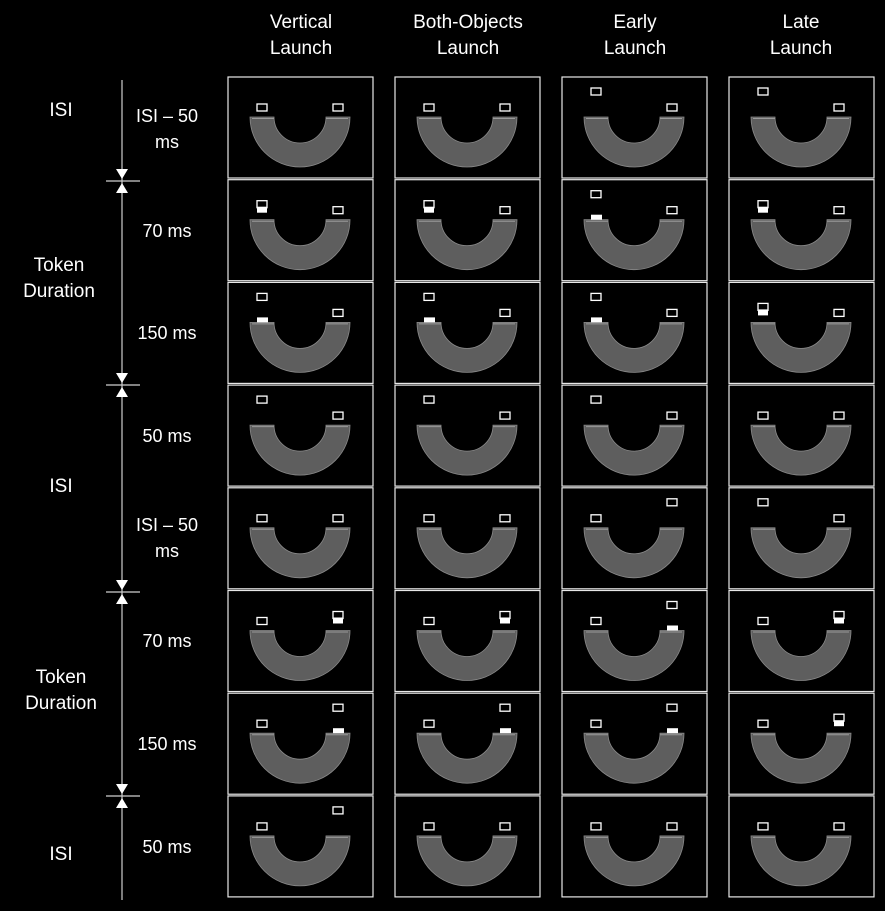 The height and width of the screenshot is (911, 885). What do you see at coordinates (801, 36) in the screenshot?
I see `column-header-late-launch: Late Launch` at bounding box center [801, 36].